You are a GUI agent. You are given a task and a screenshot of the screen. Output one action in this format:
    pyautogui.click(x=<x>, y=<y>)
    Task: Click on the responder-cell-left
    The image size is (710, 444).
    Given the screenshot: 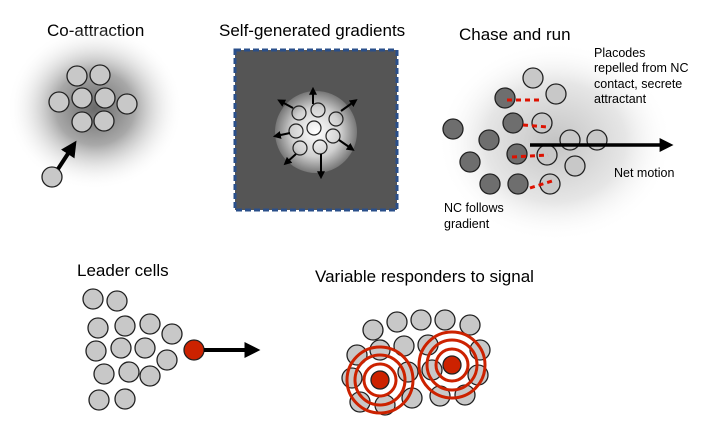 What is the action you would take?
    pyautogui.click(x=380, y=380)
    